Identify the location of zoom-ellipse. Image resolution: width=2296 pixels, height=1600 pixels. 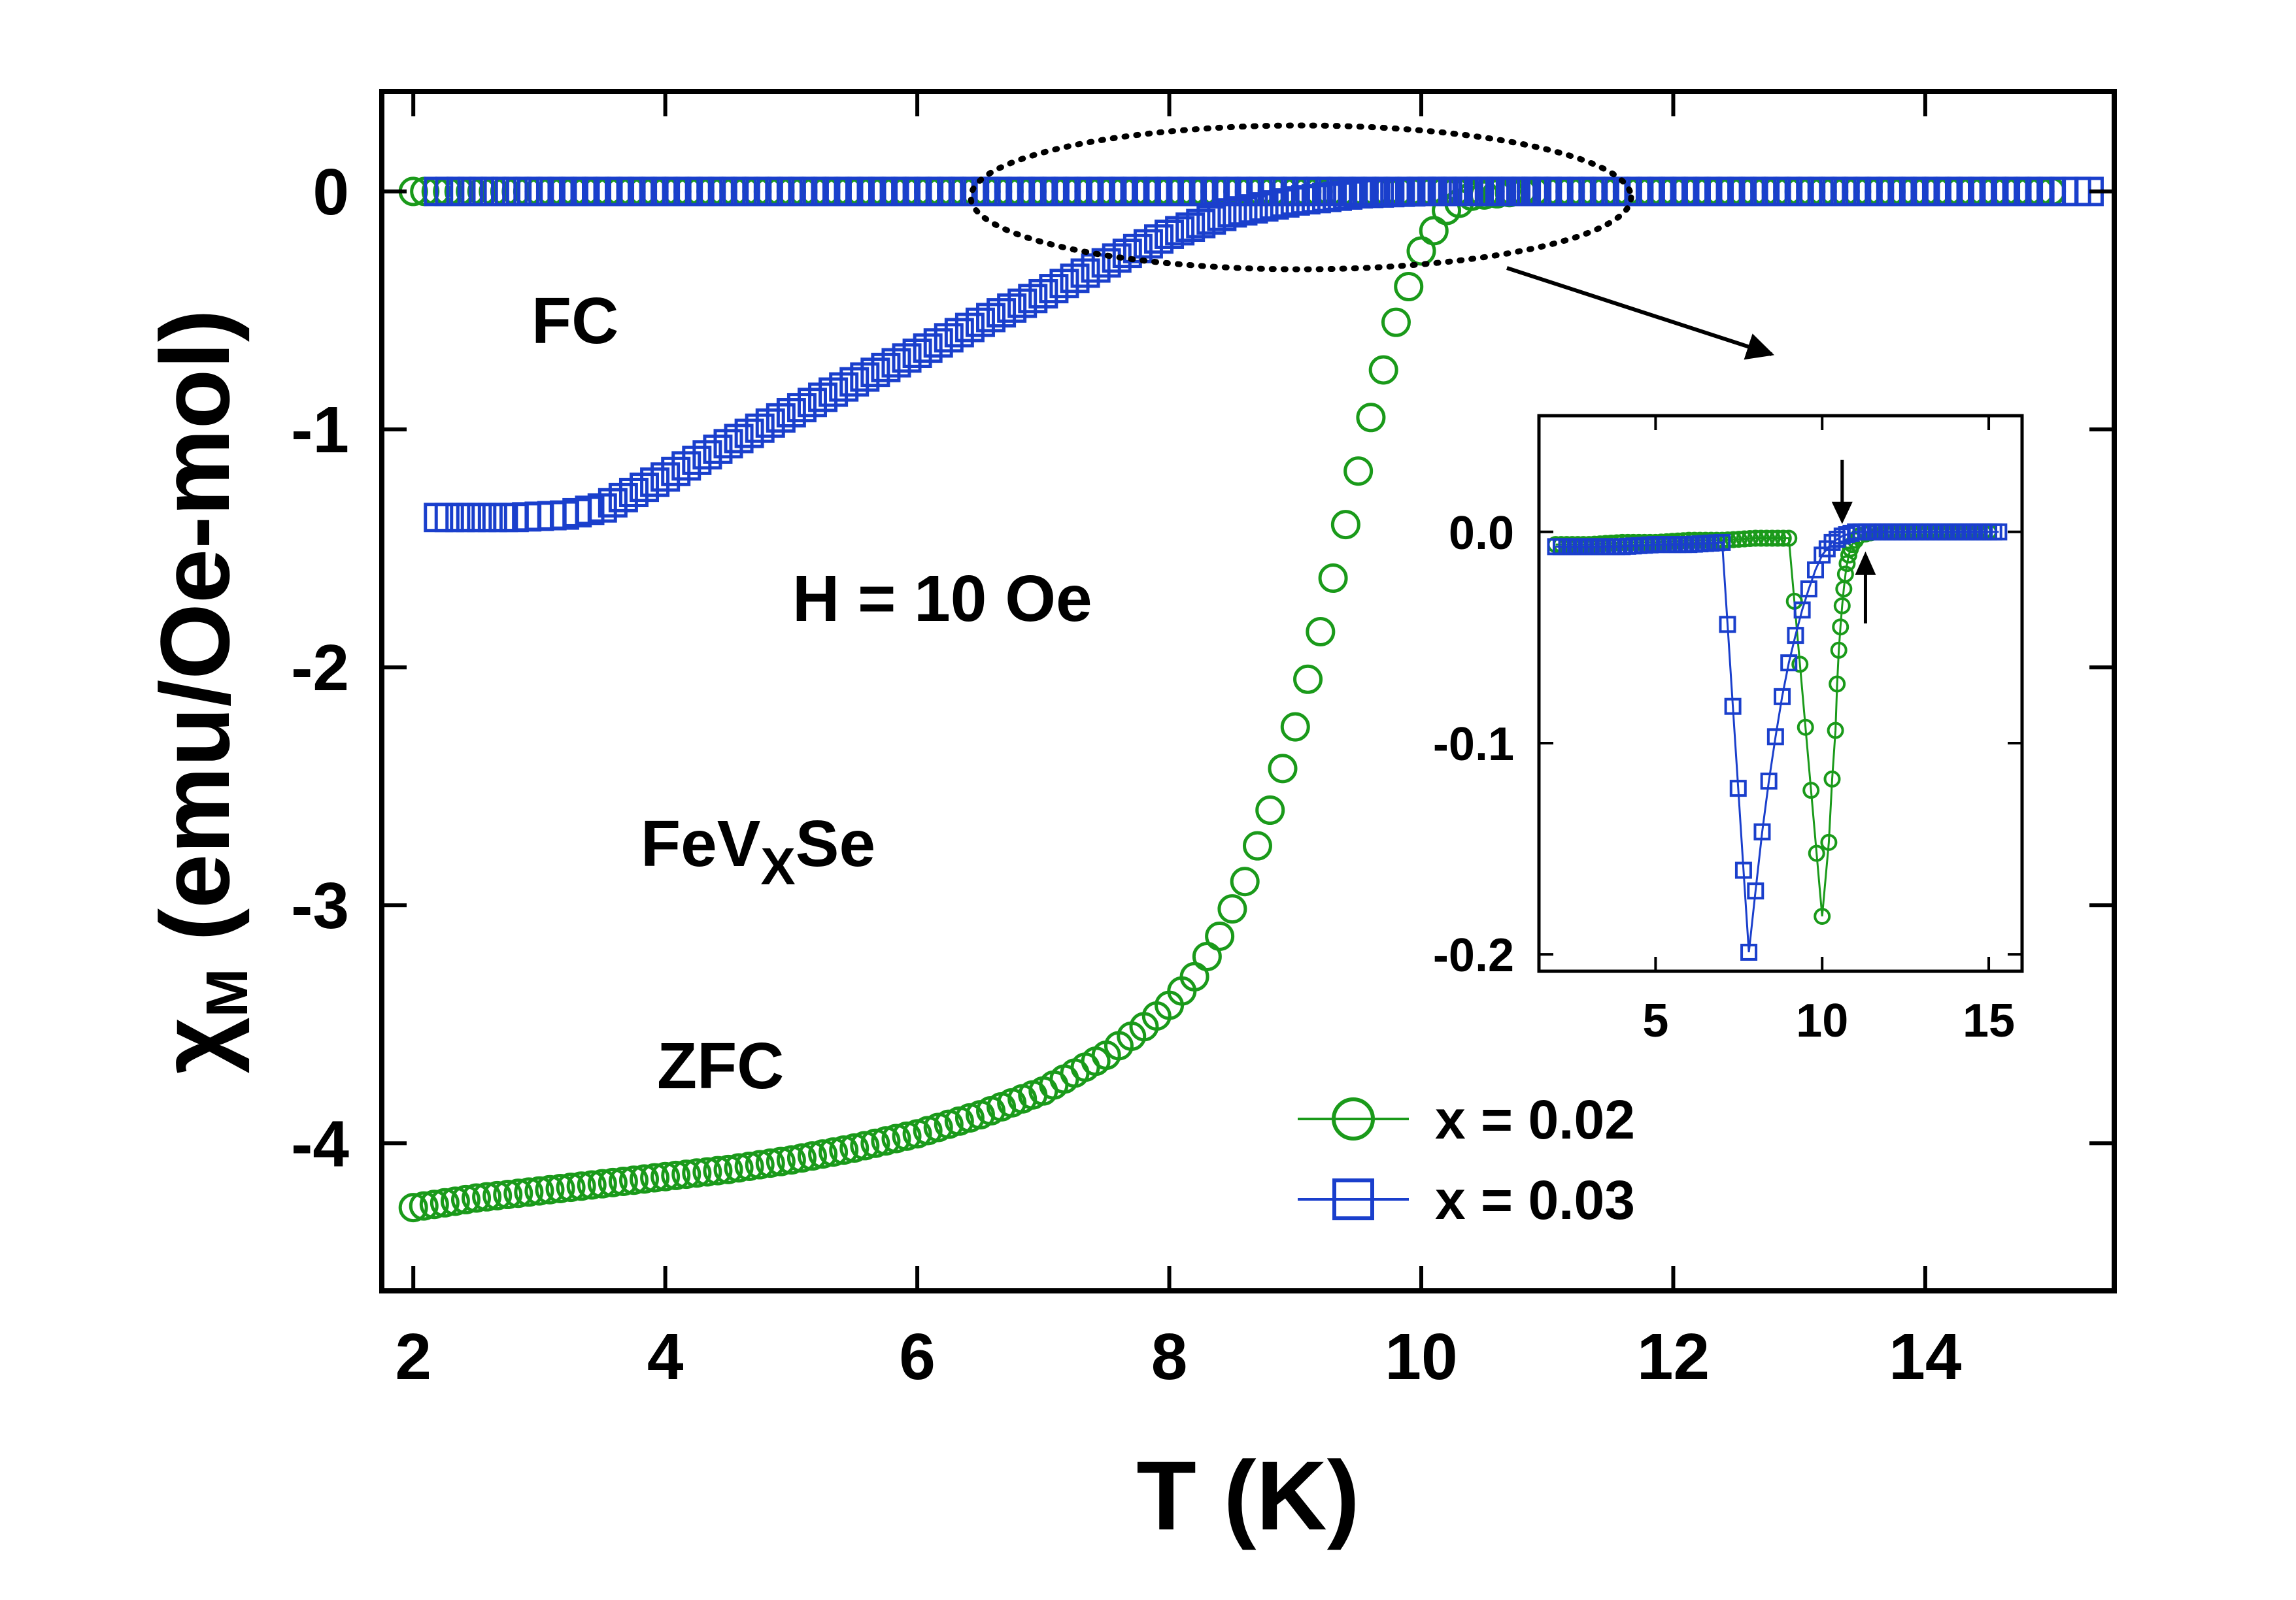
(1301, 197).